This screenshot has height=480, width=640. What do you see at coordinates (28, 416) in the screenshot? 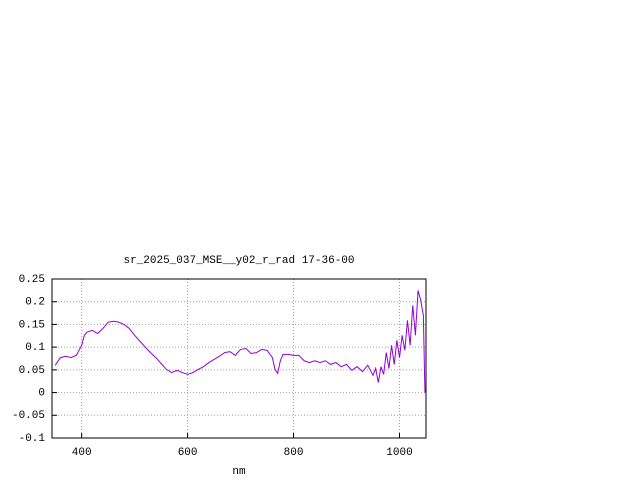
I see `y-tick-label: -0.05` at bounding box center [28, 416].